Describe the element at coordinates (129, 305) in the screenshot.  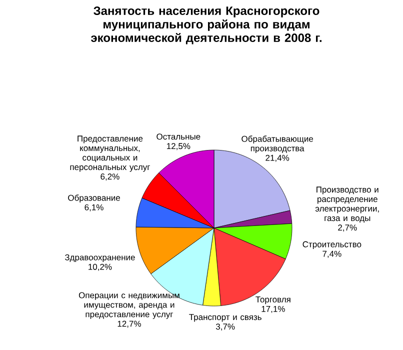
I see `slice-label: Операции с недвижимым имуществом, аренда и предоставление услуг` at that location.